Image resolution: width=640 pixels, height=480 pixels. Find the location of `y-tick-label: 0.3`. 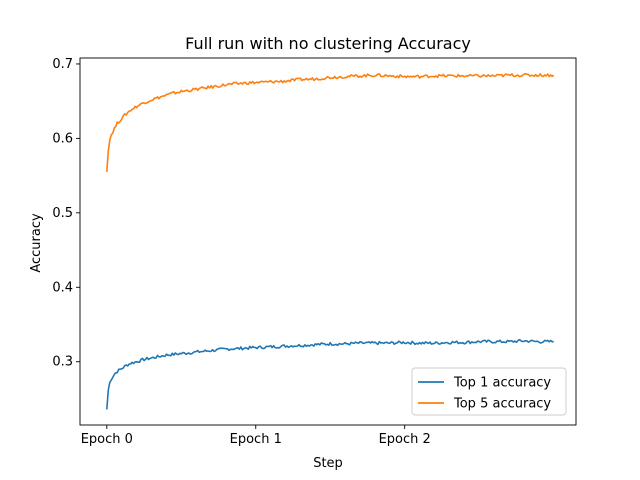

y-tick-label: 0.3 is located at coordinates (62, 362).